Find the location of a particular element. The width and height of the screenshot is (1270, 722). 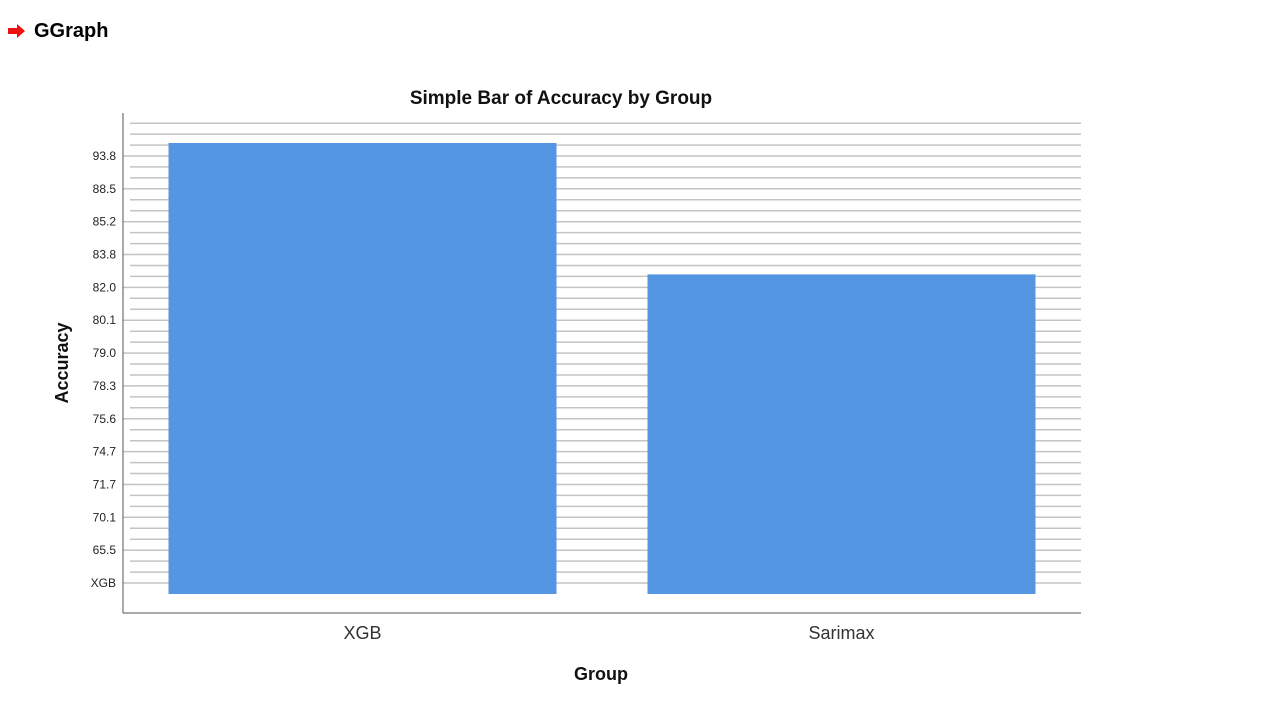

x-tick-labels: XGB Sarimax is located at coordinates (608, 633).